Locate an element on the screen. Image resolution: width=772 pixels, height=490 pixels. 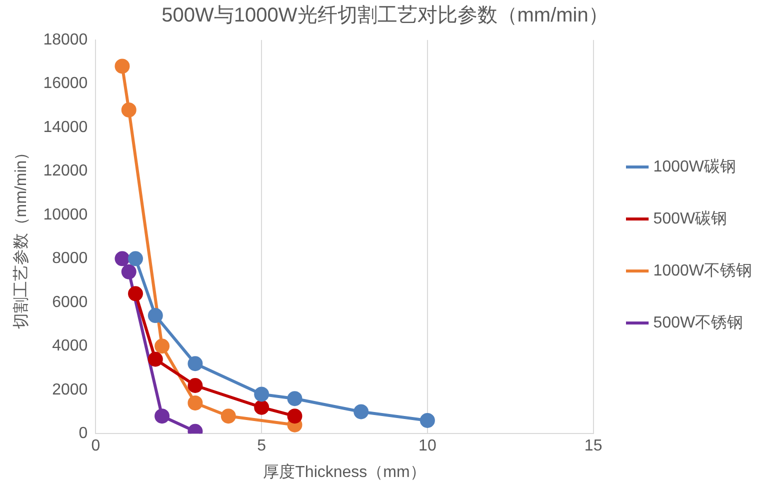
x-tick-label: 5 is located at coordinates (261, 446).